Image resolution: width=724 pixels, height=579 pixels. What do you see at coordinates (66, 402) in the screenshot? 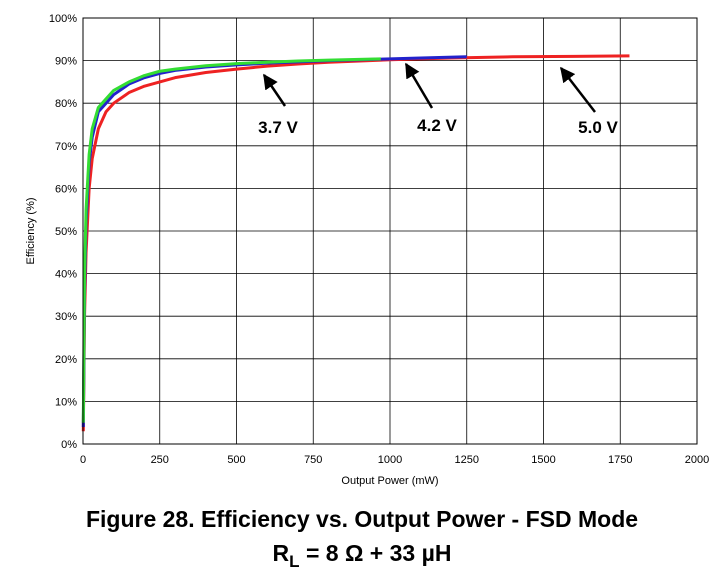
I see `y-tick-label: 10%` at bounding box center [66, 402].